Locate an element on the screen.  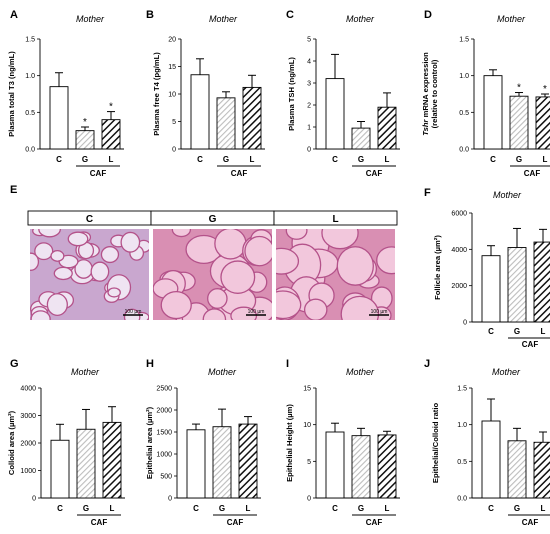
y-axis-label: Epithelial Height (µm) is located at coordinates (289, 443).